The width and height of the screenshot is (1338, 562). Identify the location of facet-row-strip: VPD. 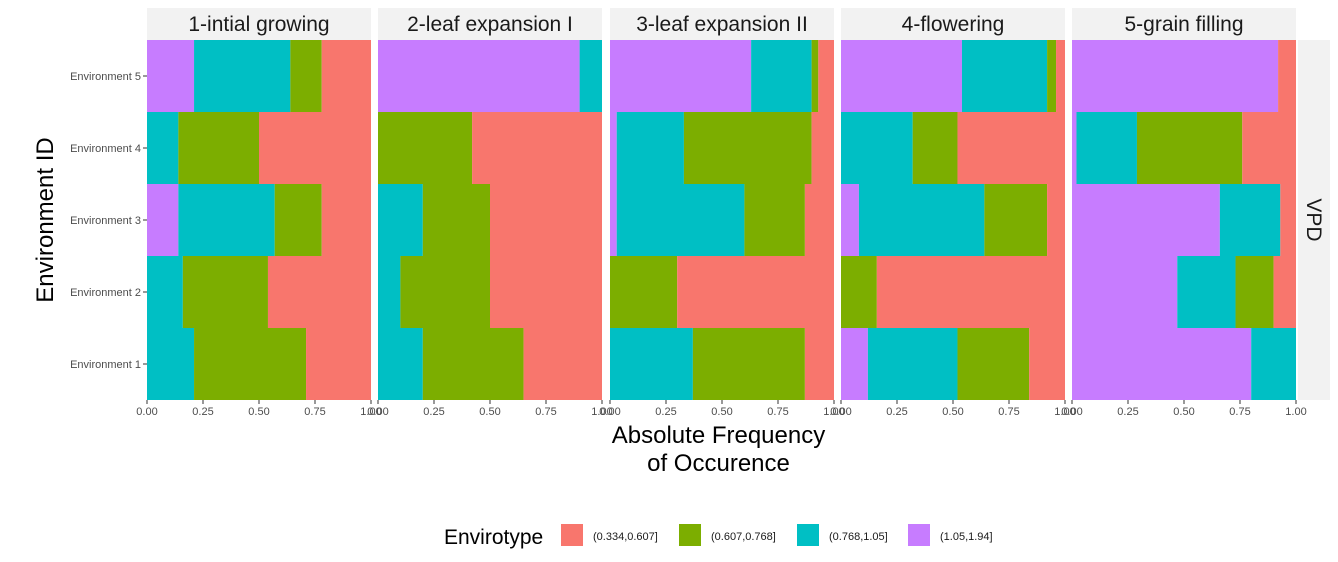
(1314, 220).